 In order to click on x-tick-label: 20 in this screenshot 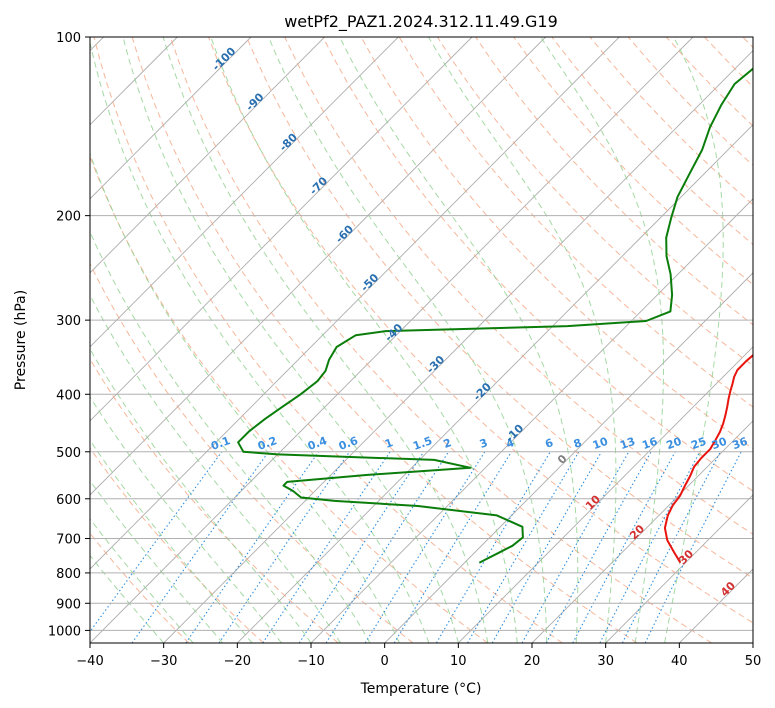, I will do `click(532, 661)`.